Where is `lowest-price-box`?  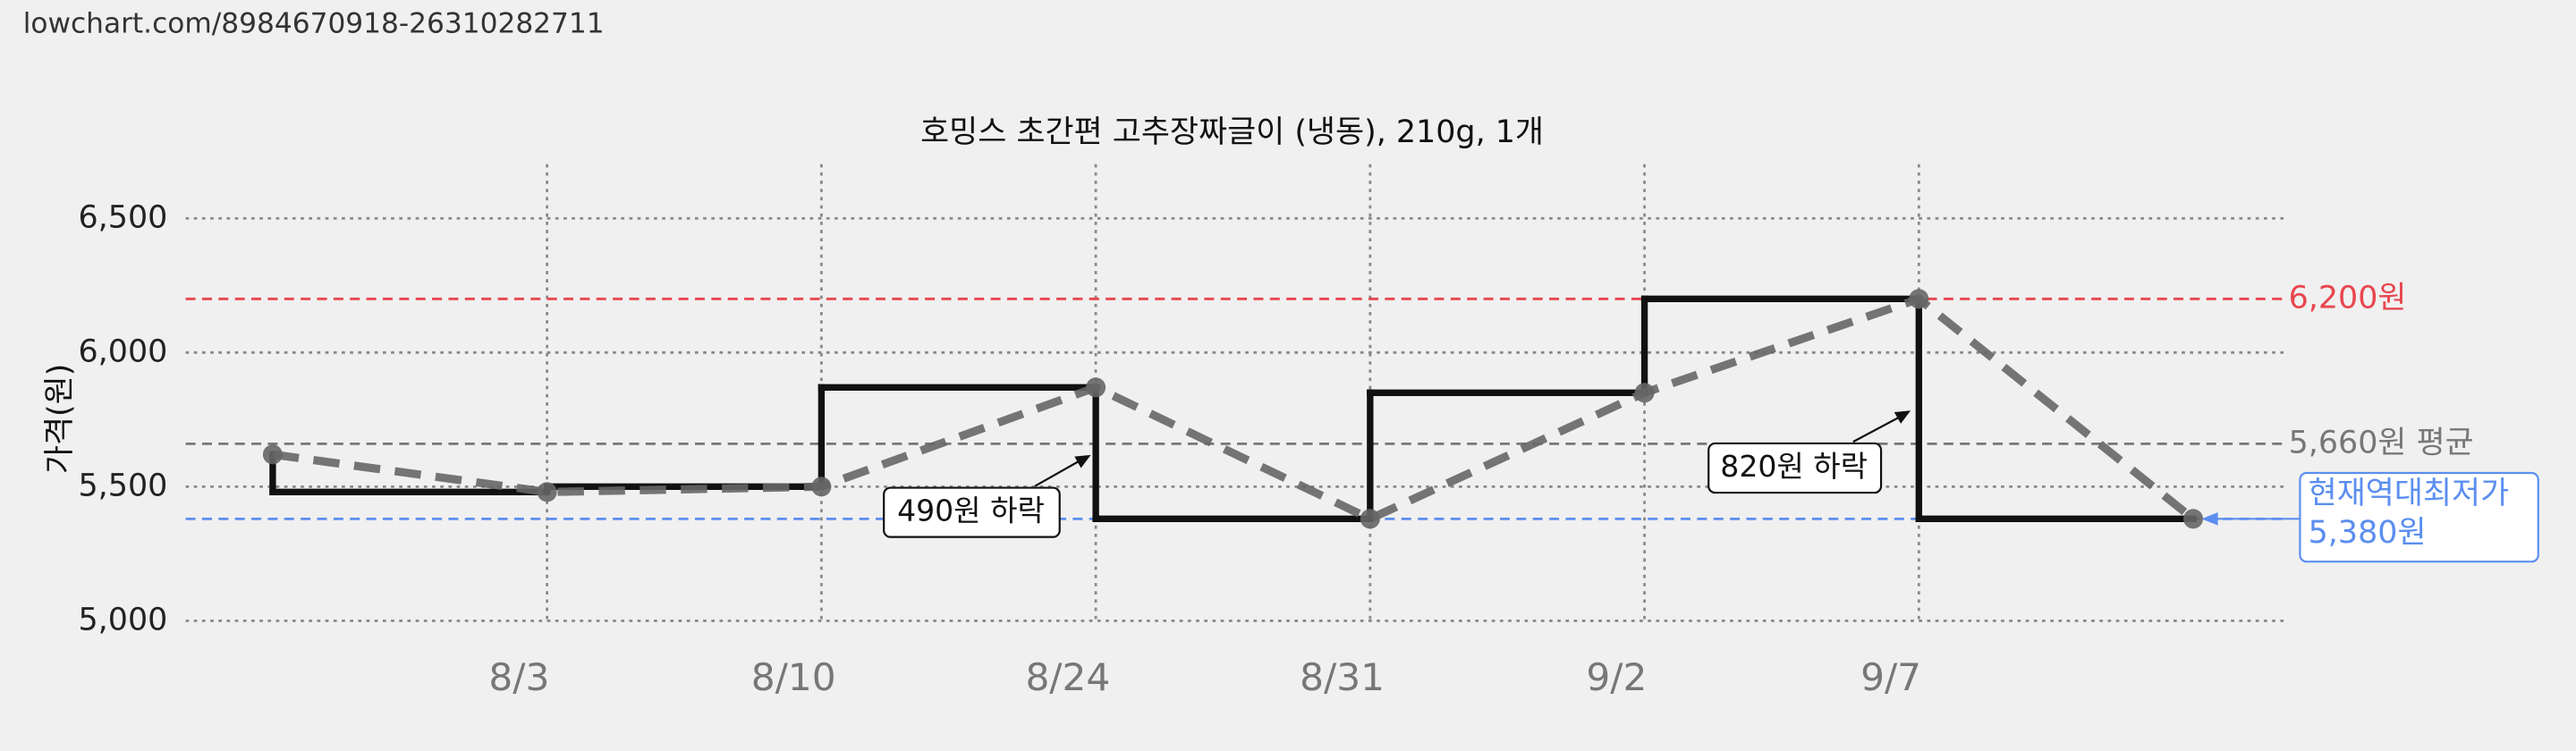
lowest-price-box is located at coordinates (2419, 517).